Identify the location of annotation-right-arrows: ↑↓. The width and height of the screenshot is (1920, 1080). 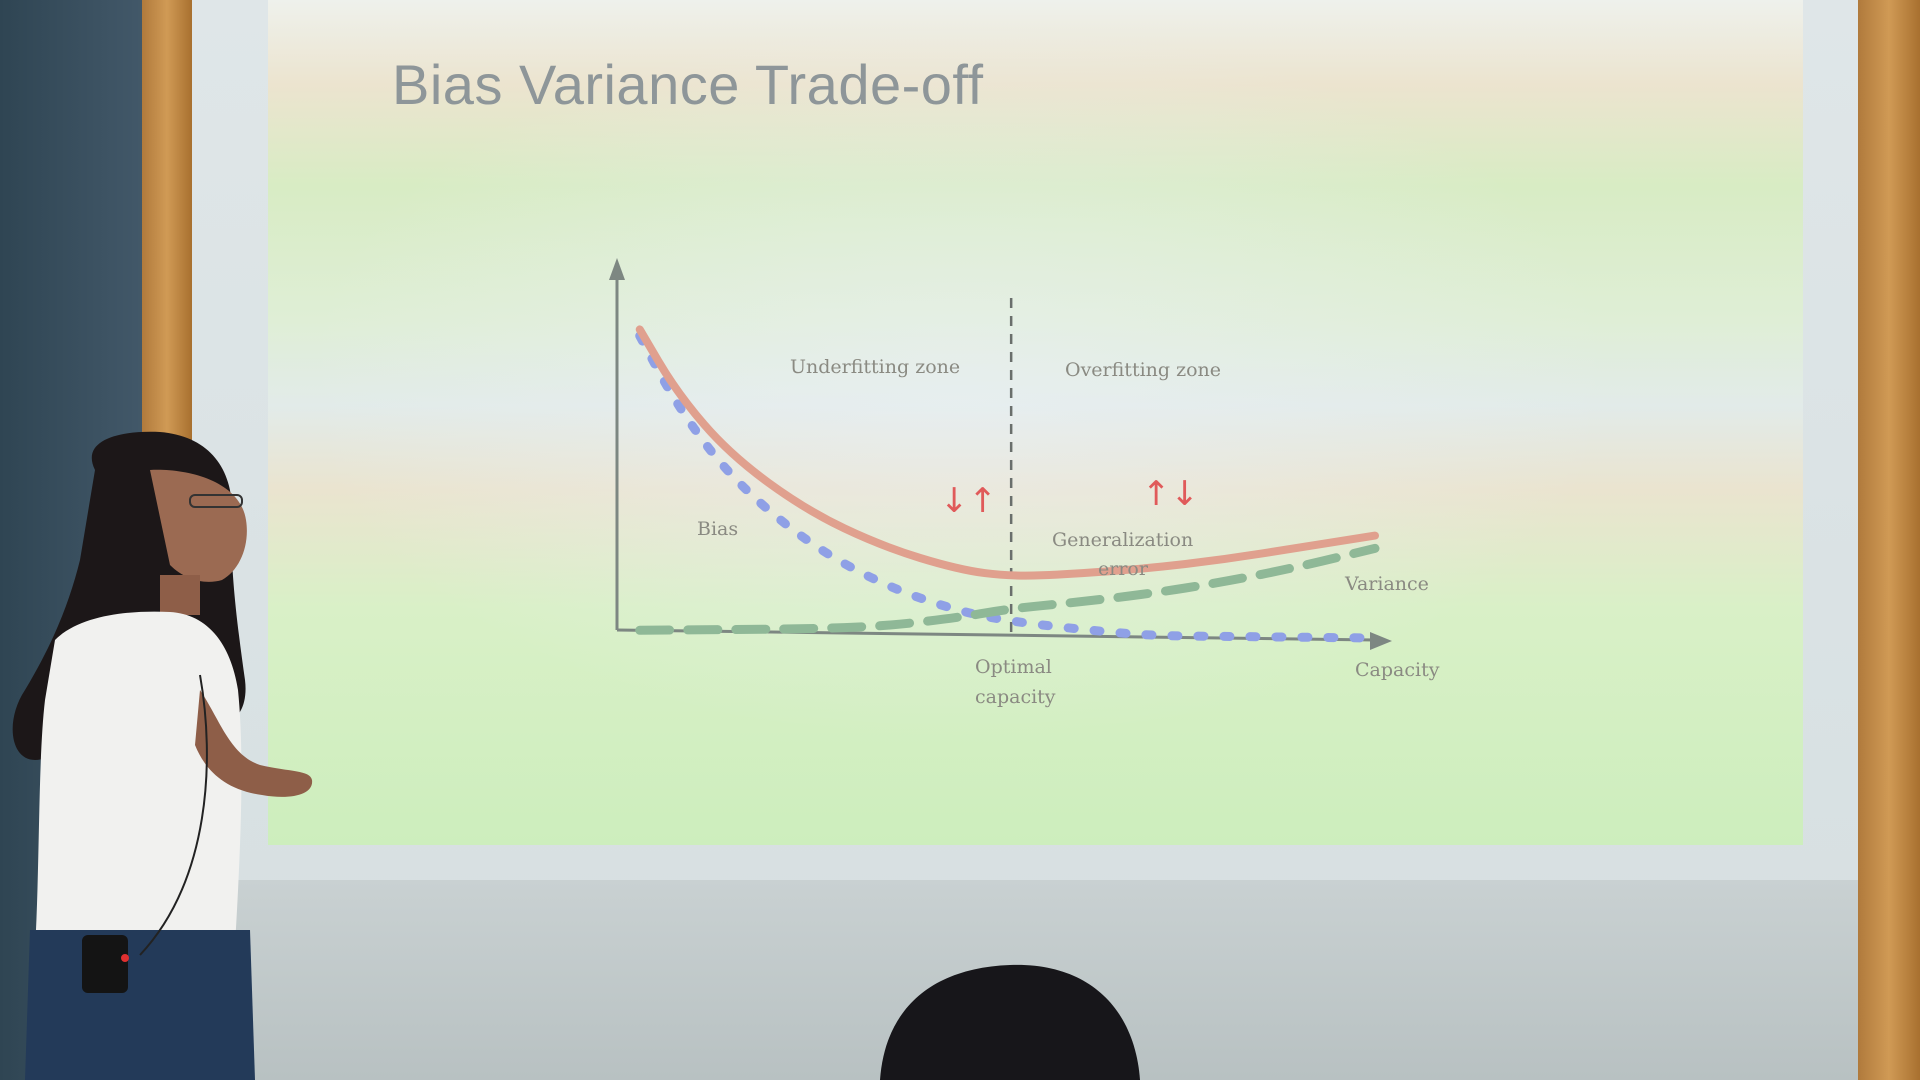
(1170, 494).